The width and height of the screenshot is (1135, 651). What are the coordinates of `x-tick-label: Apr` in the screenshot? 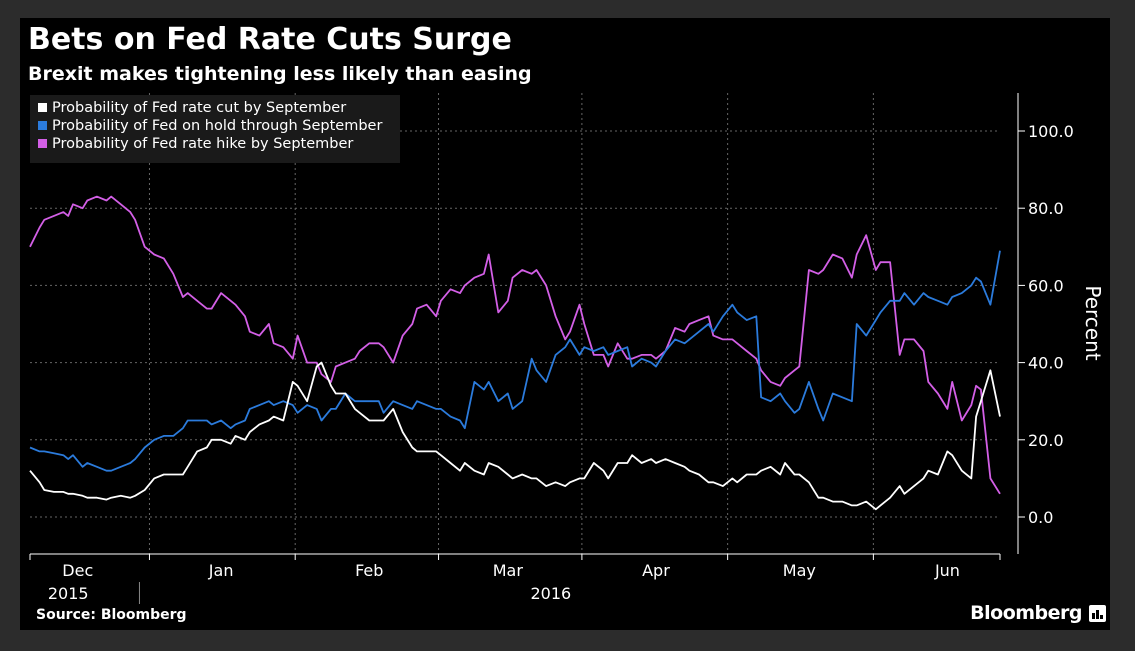 It's located at (656, 570).